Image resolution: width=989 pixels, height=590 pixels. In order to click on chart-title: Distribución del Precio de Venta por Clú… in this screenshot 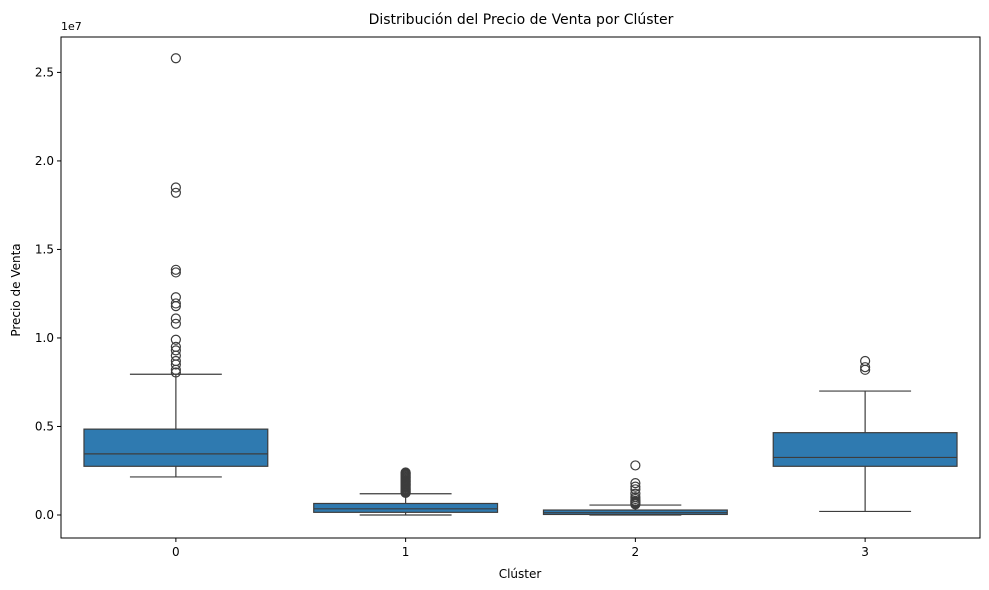, I will do `click(521, 20)`.